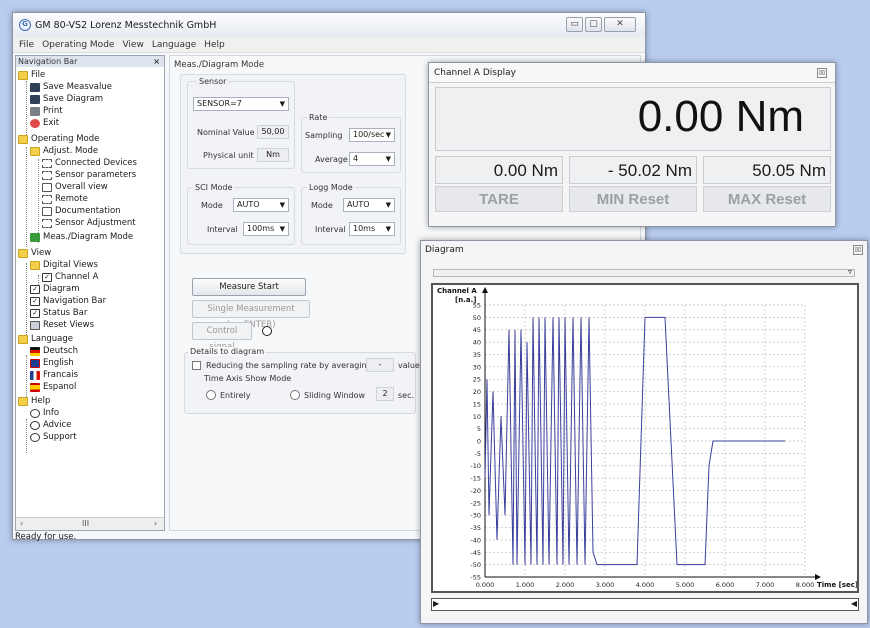 Image resolution: width=870 pixels, height=628 pixels. I want to click on nav-item-view: View, so click(34, 253).